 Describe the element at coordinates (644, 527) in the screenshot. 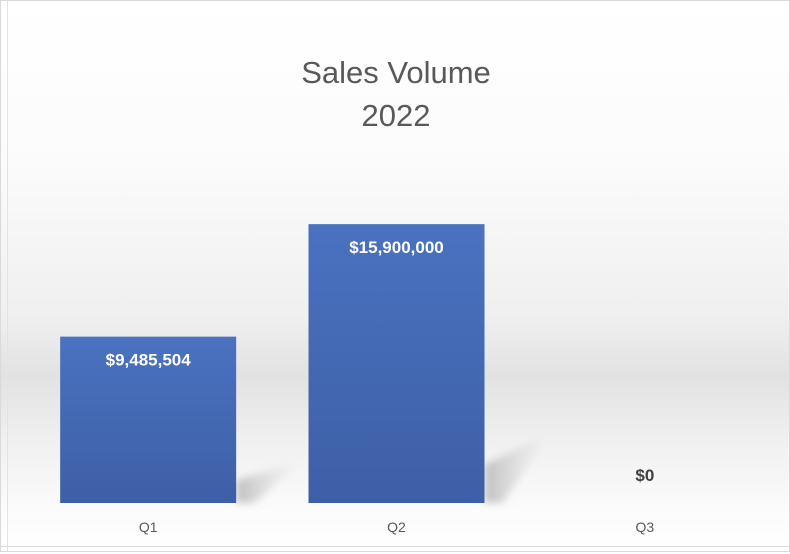

I see `x-tick-label-q3: Q3` at that location.